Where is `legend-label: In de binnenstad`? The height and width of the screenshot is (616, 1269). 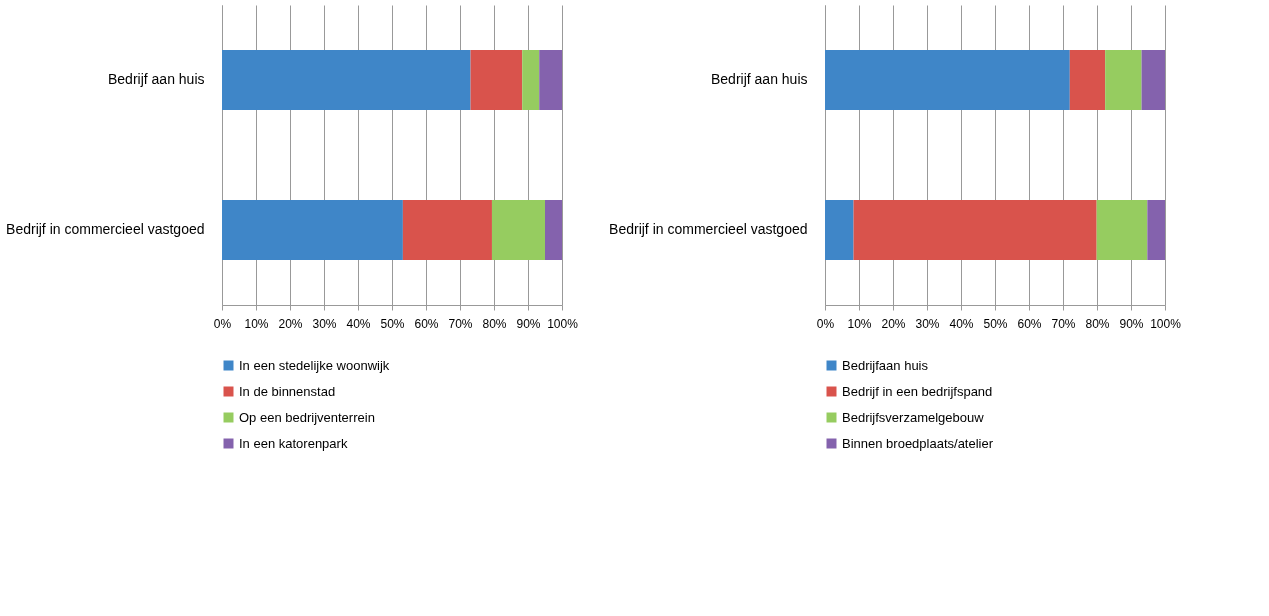
legend-label: In de binnenstad is located at coordinates (287, 391).